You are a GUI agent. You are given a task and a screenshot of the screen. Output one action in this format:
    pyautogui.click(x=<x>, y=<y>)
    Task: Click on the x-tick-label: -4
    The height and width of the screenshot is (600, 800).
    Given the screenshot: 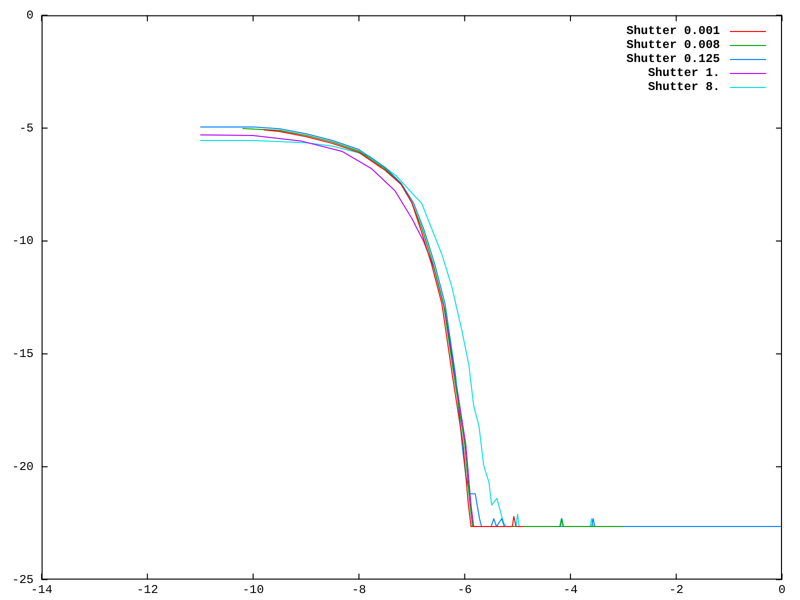 What is the action you would take?
    pyautogui.click(x=570, y=589)
    